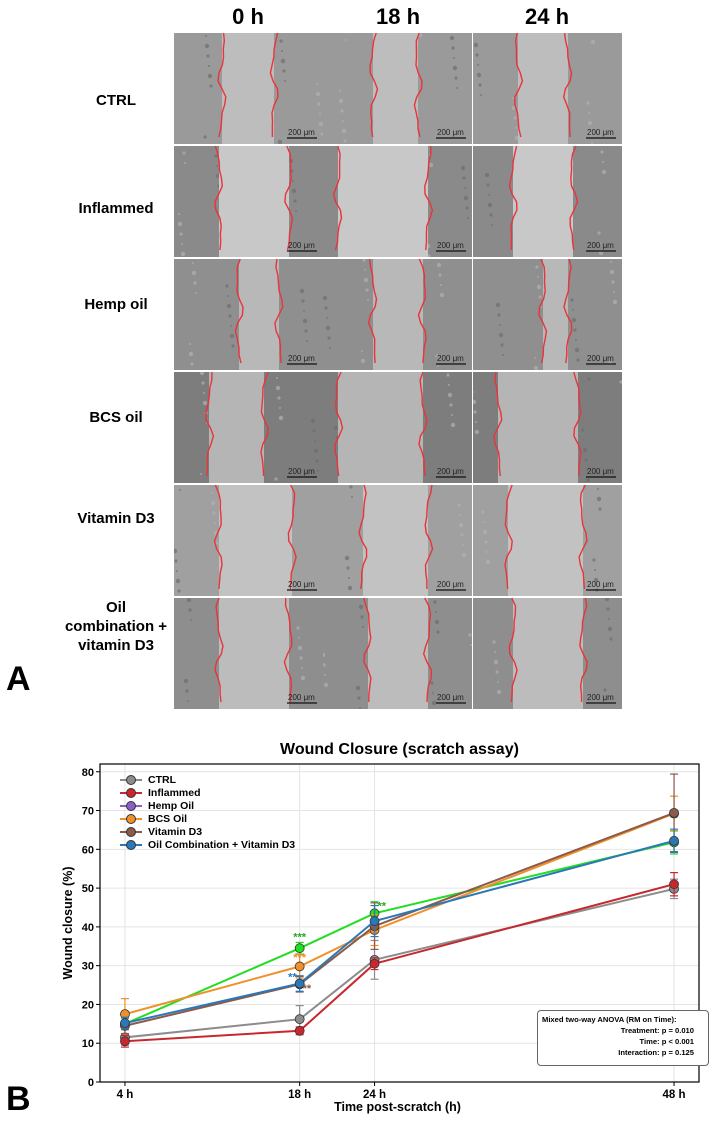  I want to click on anova-time: Time: p < 0.001, so click(666, 1041).